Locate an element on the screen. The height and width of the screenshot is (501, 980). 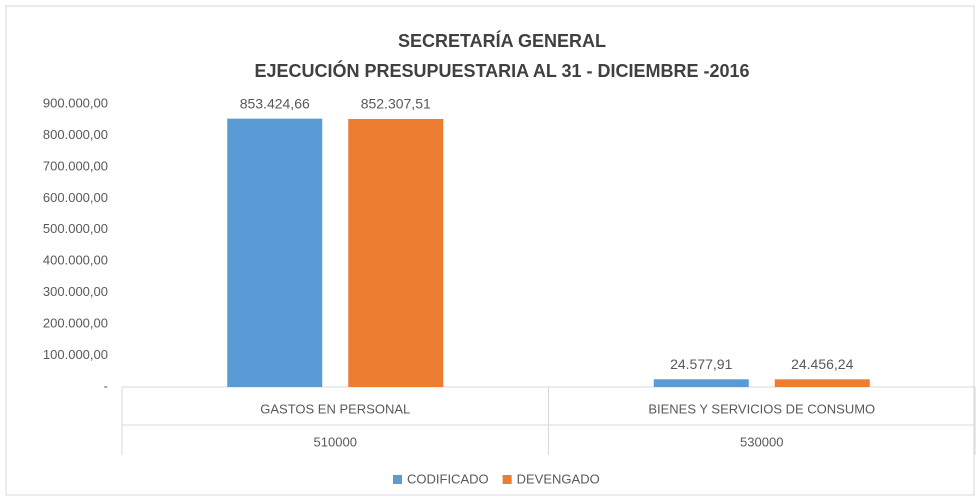
y-tick-label: 100.000,00 is located at coordinates (75, 354).